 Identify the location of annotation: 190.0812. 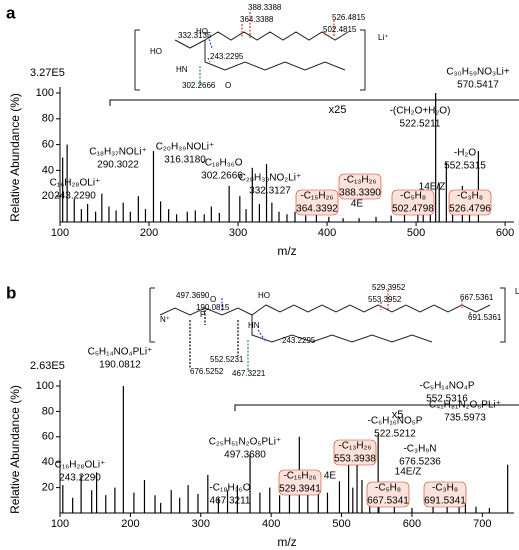
(120, 365).